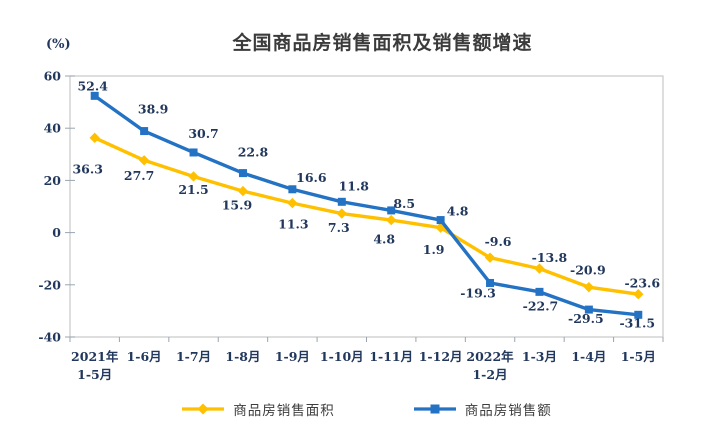 This screenshot has width=716, height=429. What do you see at coordinates (253, 152) in the screenshot?
I see `data-label: 22.8` at bounding box center [253, 152].